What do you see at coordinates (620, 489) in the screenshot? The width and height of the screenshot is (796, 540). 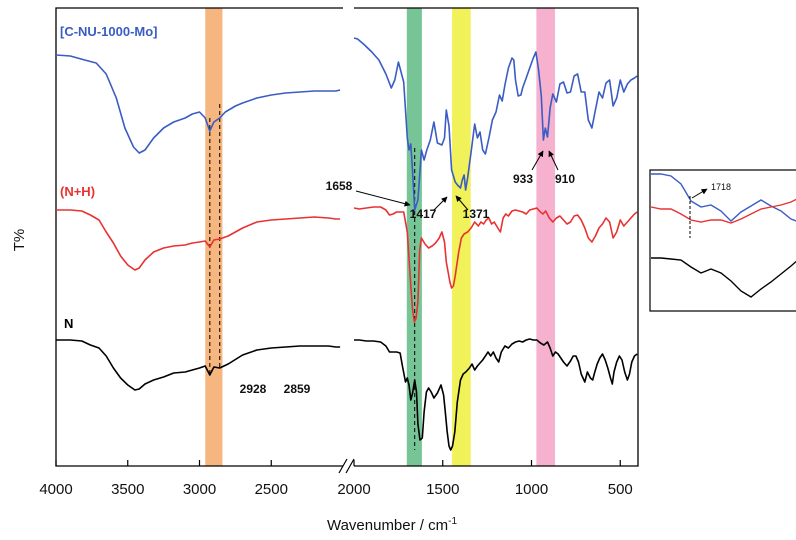 I see `x-tick-label-500: 500` at bounding box center [620, 489].